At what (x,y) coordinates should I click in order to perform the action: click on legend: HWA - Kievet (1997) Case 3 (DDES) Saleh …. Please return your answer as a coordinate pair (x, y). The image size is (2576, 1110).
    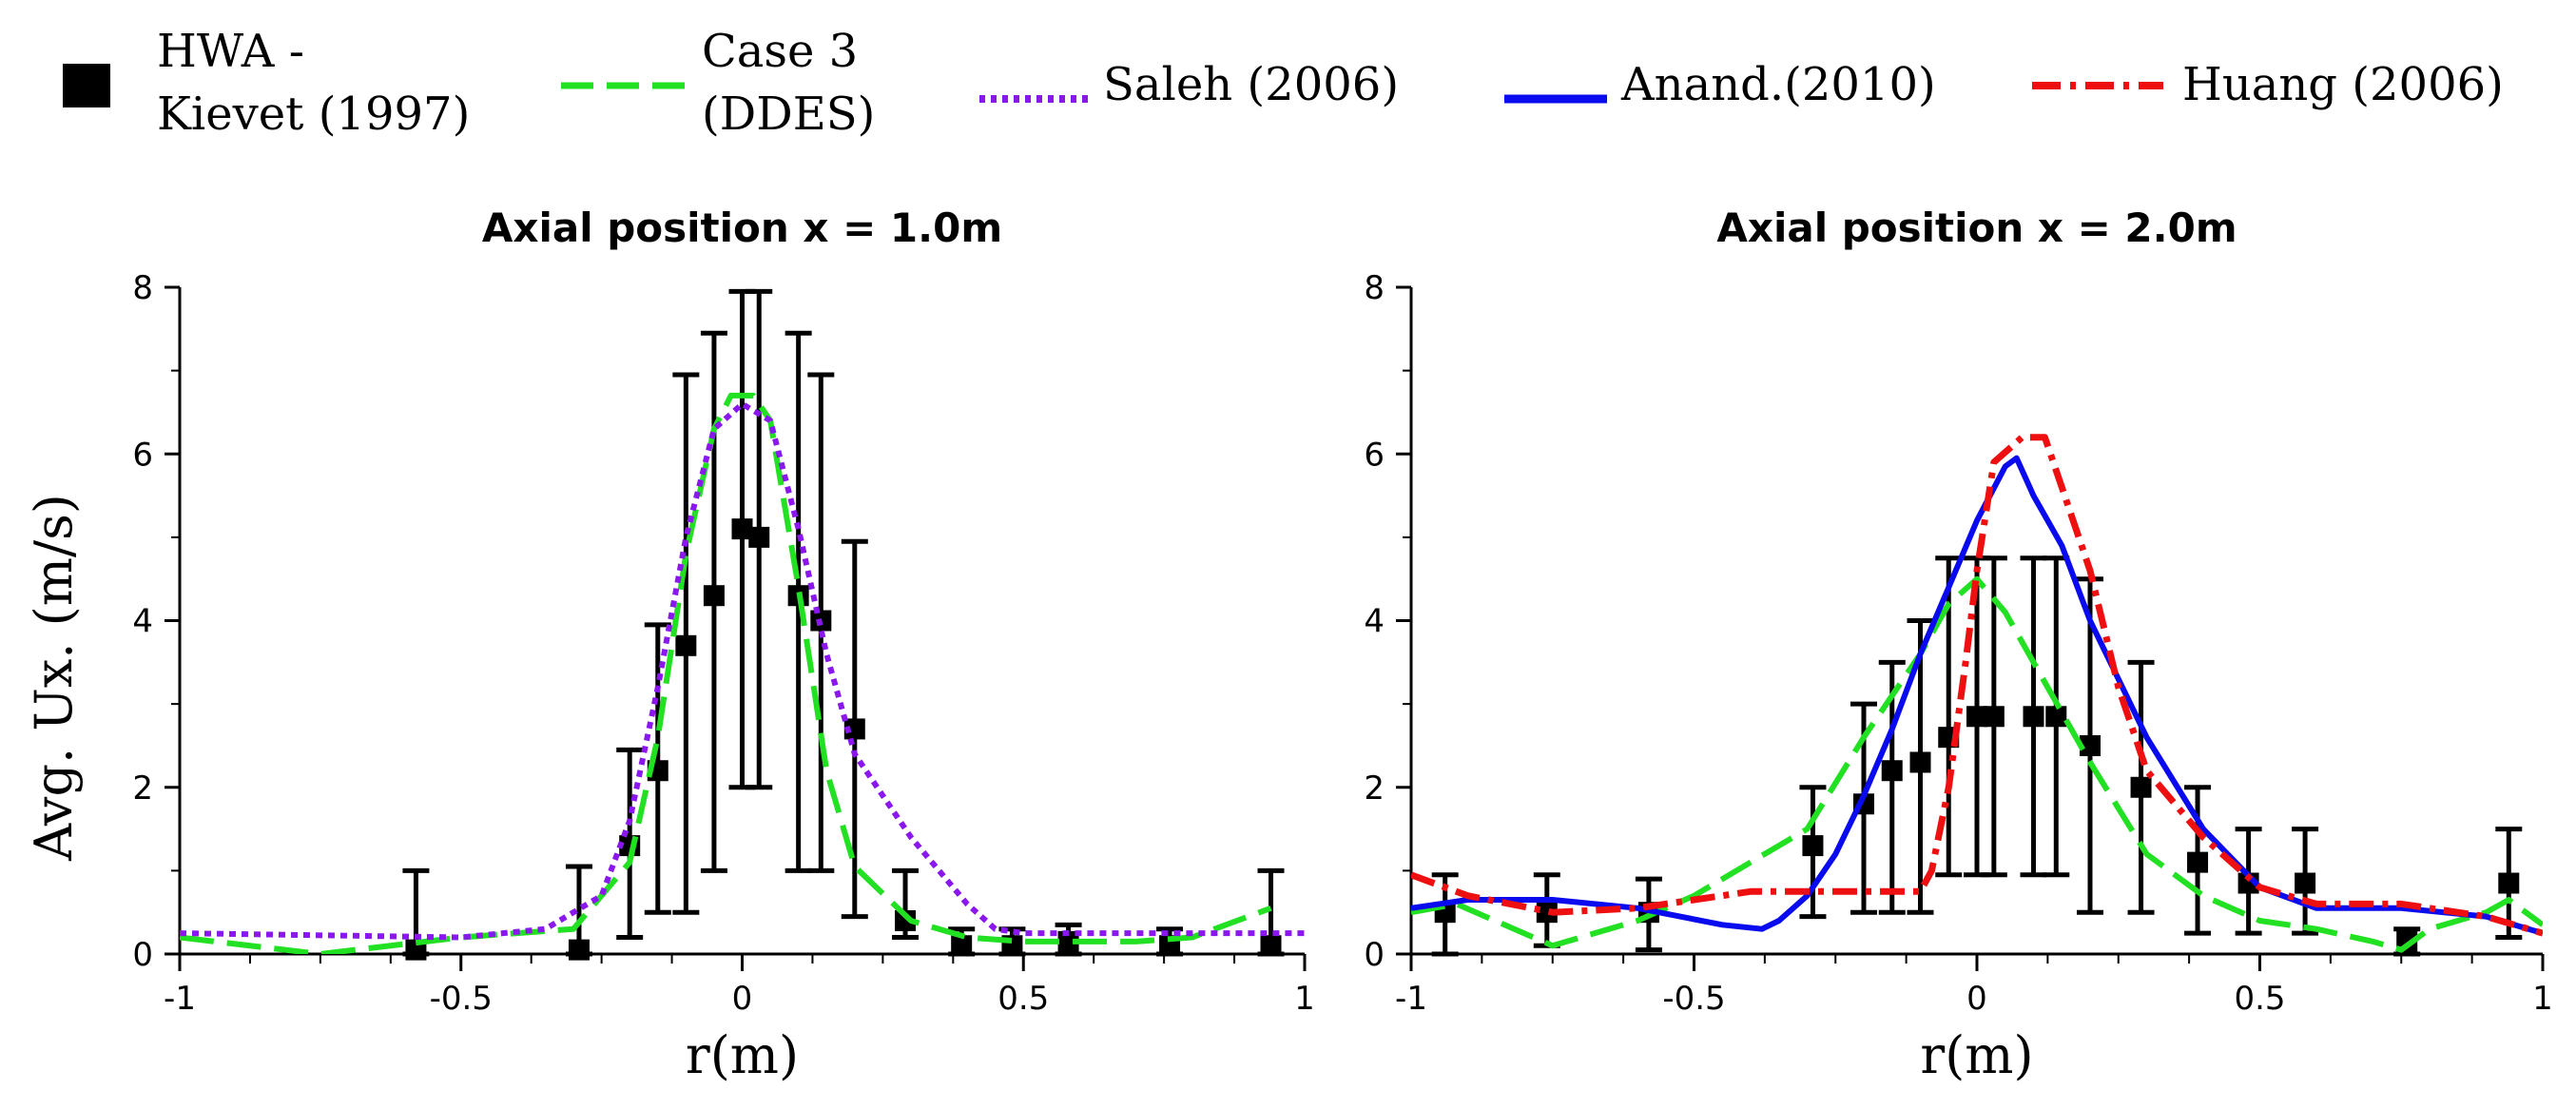
    Looking at the image, I should click on (1283, 83).